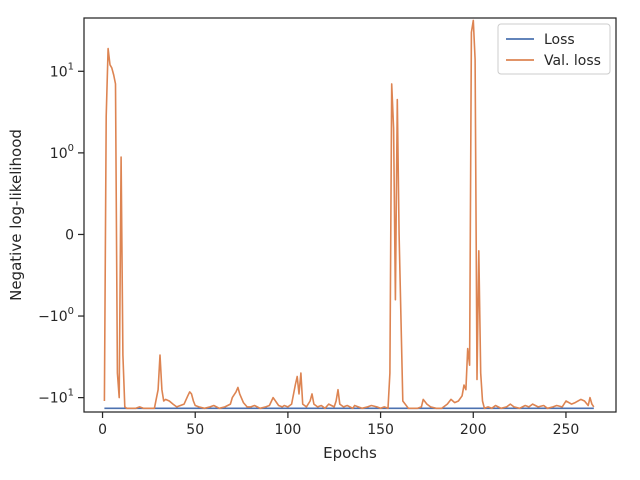 This screenshot has width=640, height=480. I want to click on y-tick-label: −101, so click(56, 397).